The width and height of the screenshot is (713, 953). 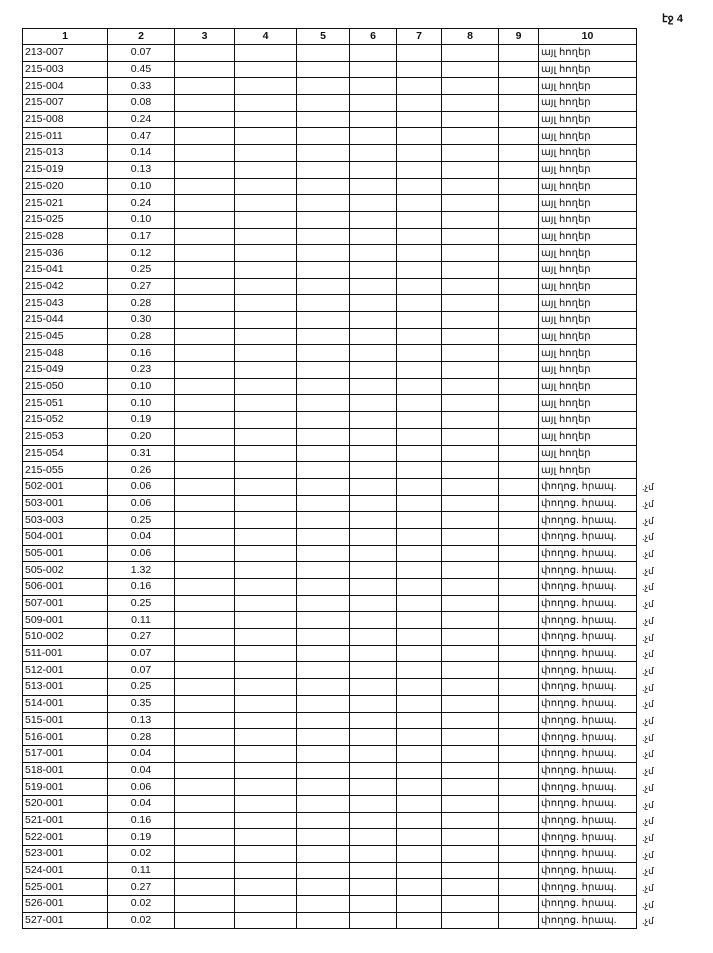 What do you see at coordinates (141, 753) in the screenshot?
I see `area-value: 0.04` at bounding box center [141, 753].